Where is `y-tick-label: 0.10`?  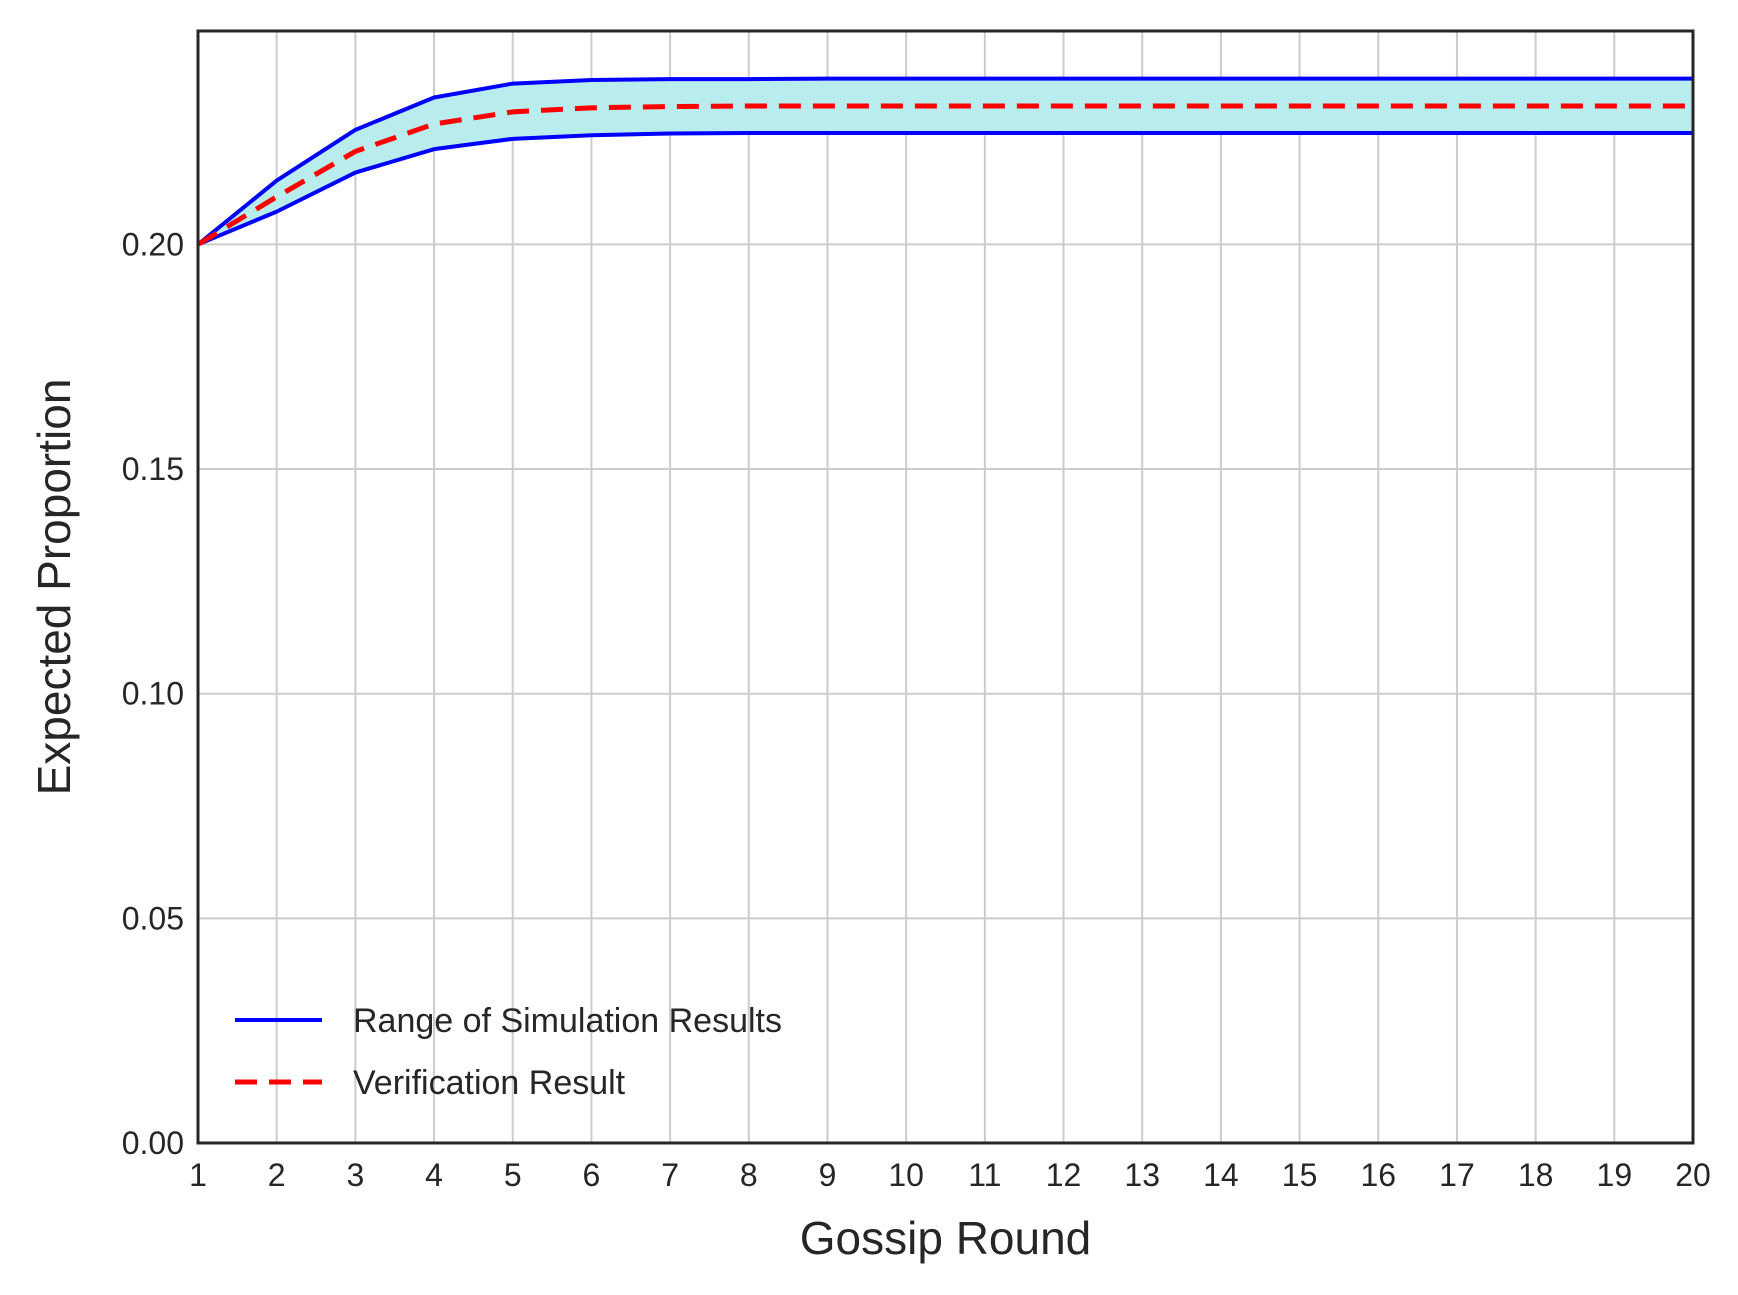 y-tick-label: 0.10 is located at coordinates (153, 694).